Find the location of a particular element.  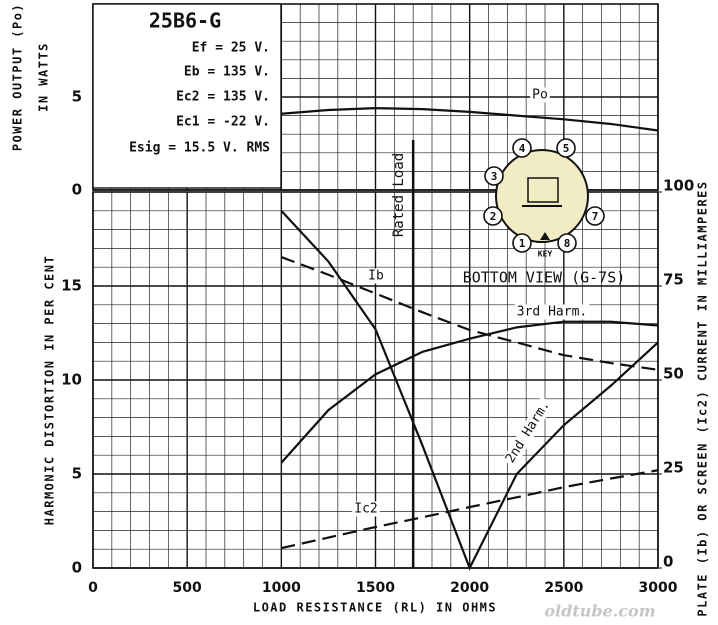

y2-tick-label: 100 is located at coordinates (678, 186).